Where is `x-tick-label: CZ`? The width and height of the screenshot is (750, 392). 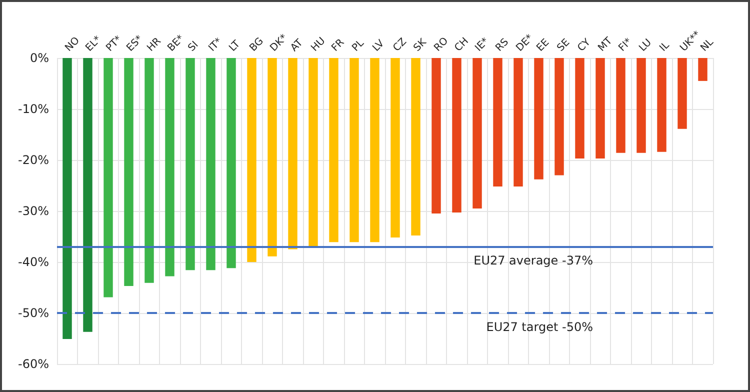
x-tick-label: CZ is located at coordinates (400, 45).